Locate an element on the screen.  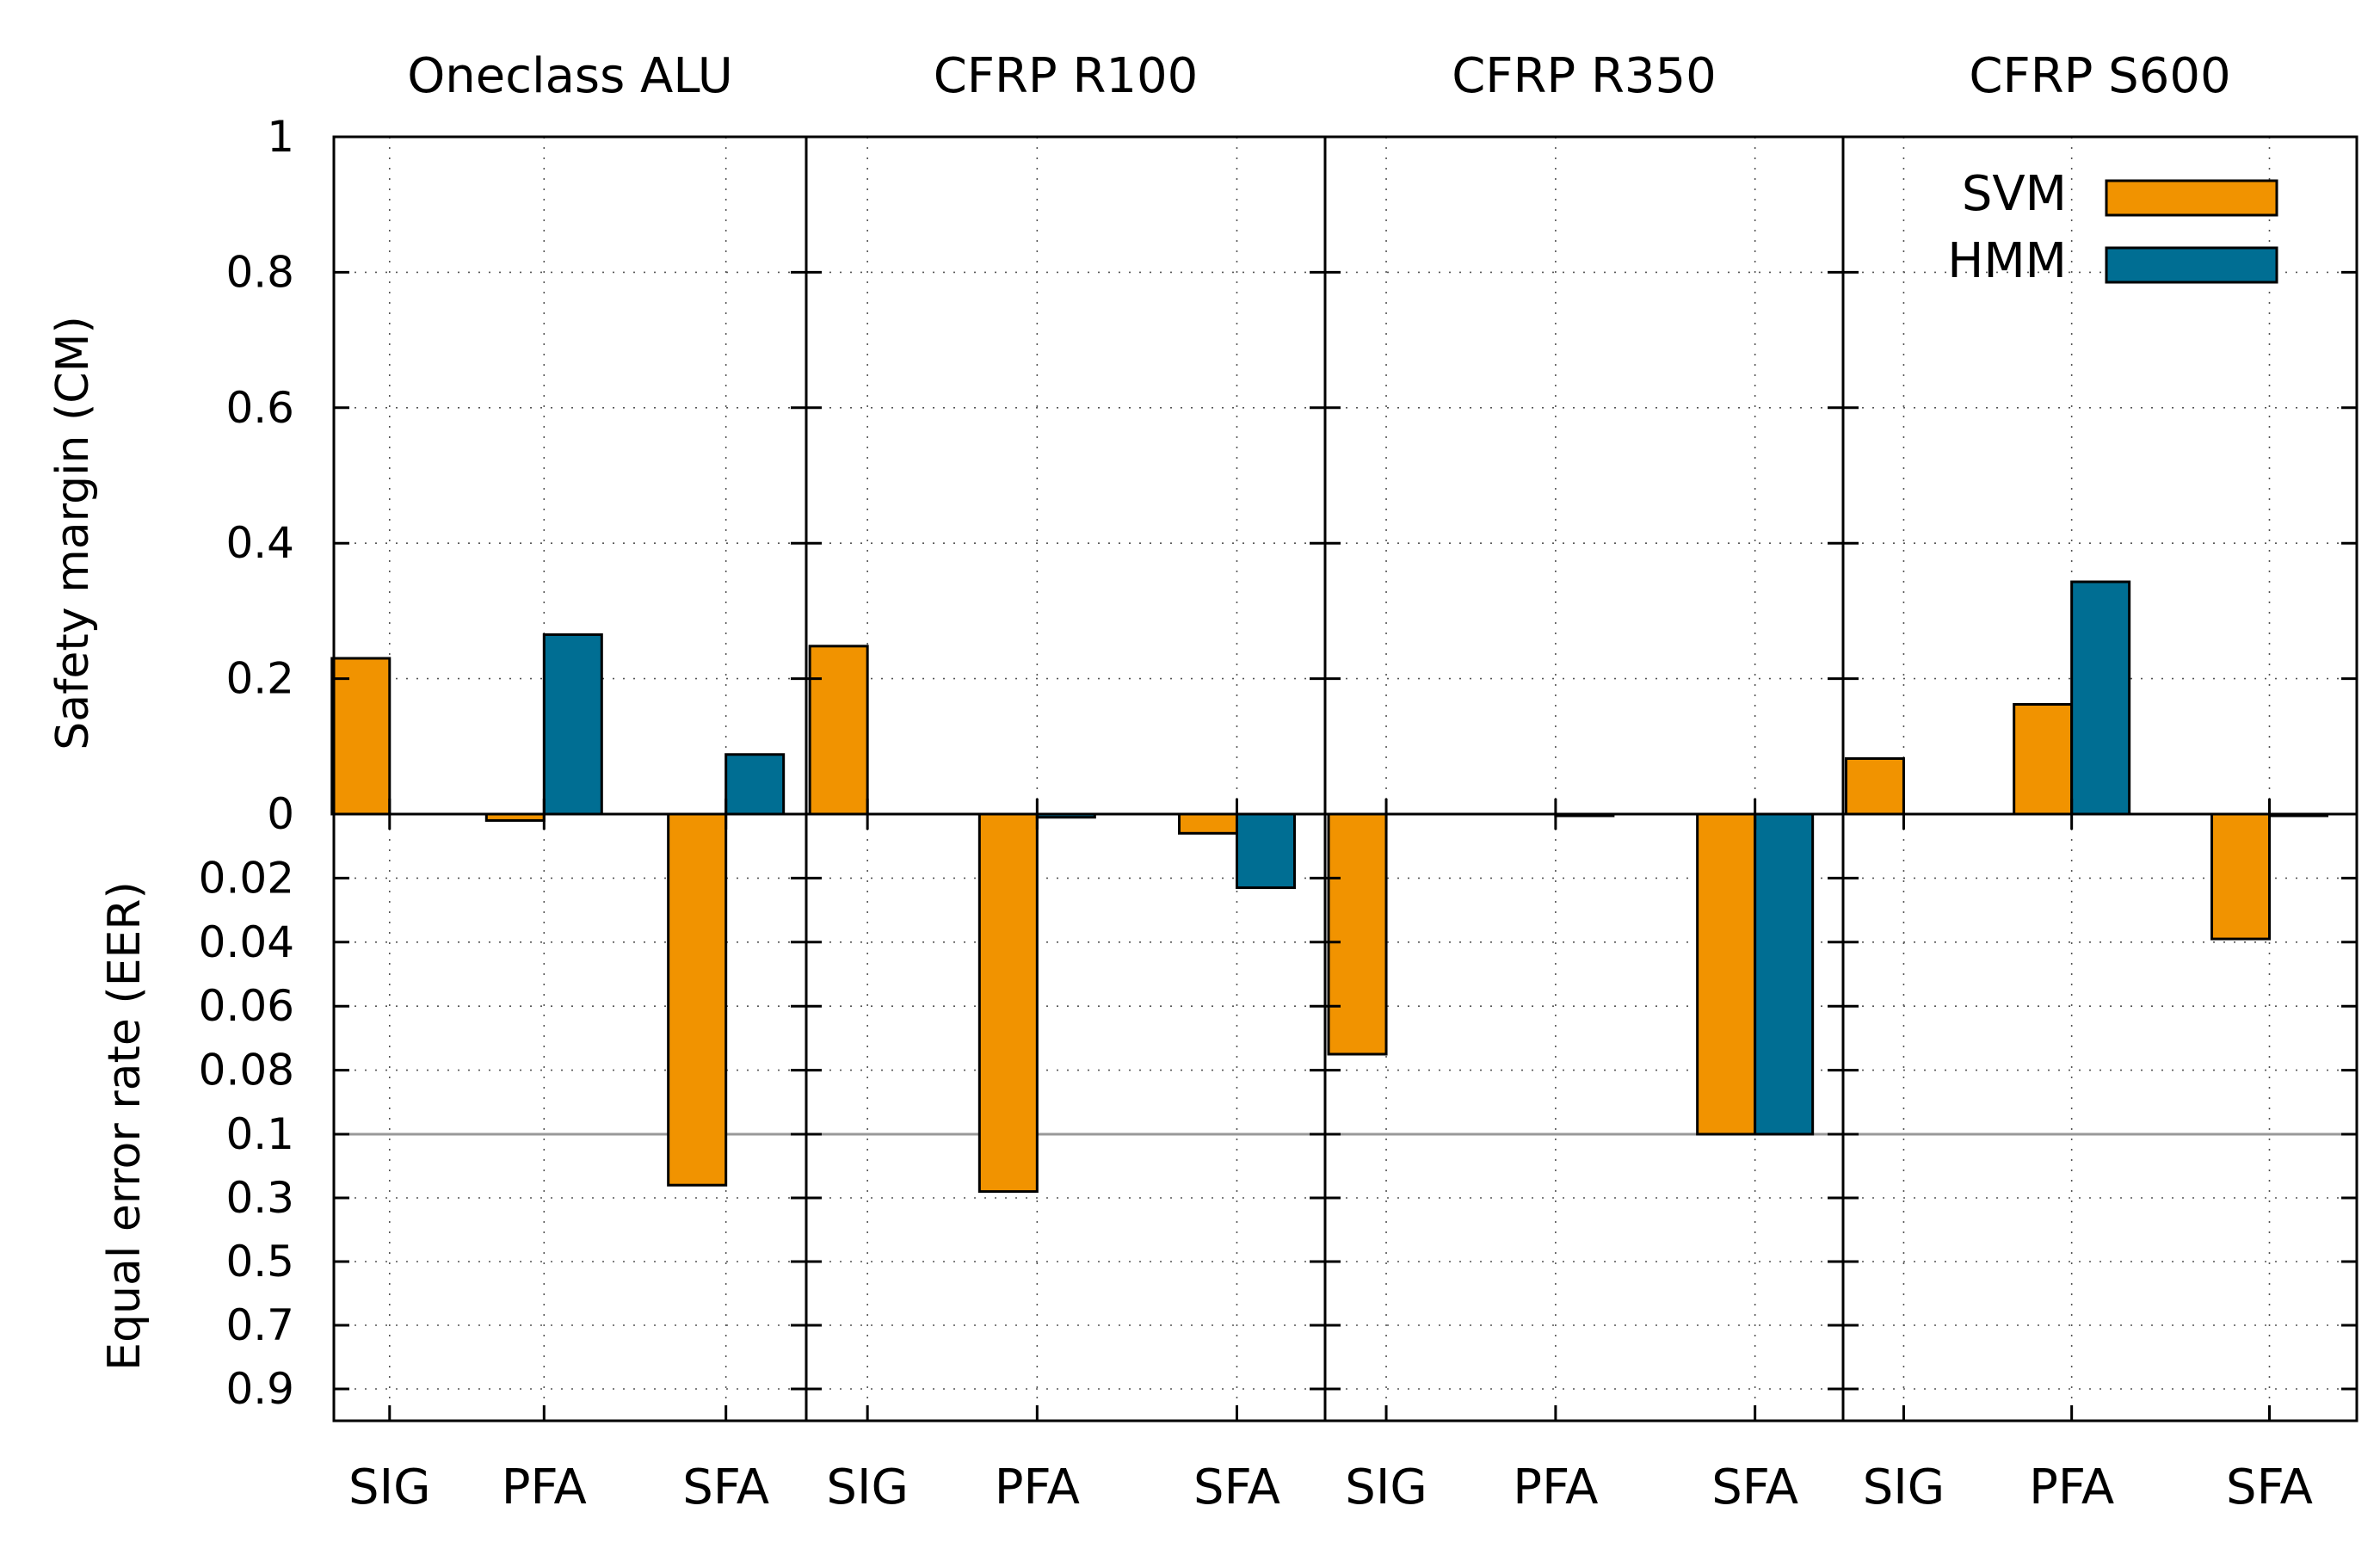
legend: SVM HMM is located at coordinates (2112, 227).